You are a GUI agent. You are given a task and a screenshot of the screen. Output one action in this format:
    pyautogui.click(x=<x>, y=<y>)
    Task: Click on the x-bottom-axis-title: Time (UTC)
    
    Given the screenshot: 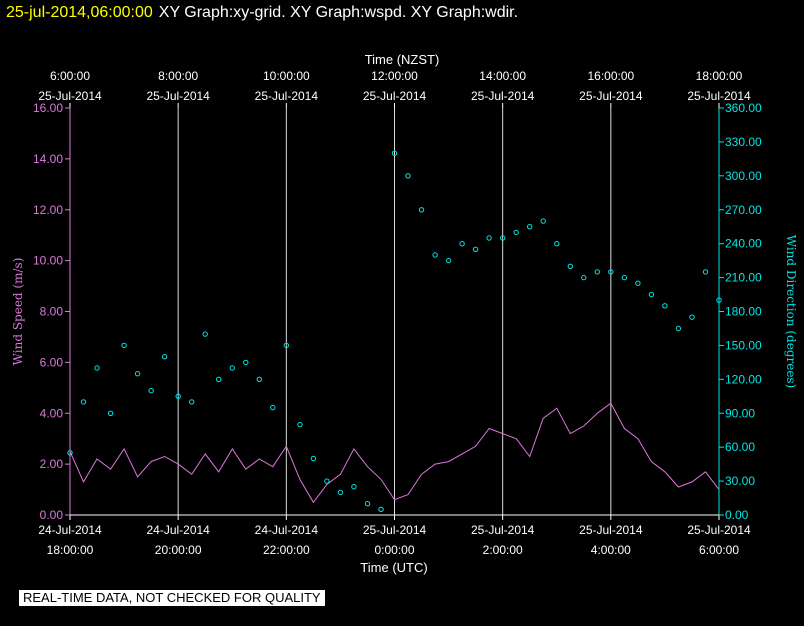 What is the action you would take?
    pyautogui.click(x=393, y=567)
    